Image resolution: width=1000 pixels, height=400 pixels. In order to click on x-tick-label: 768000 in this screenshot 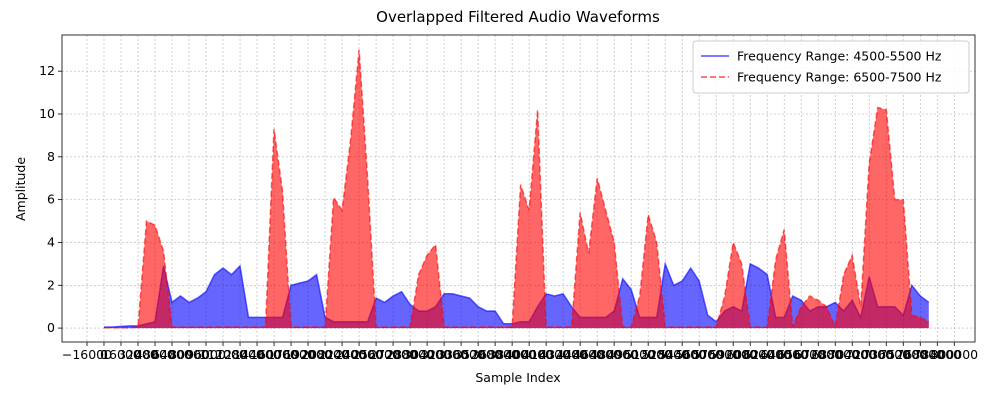, I will do `click(920, 354)`.